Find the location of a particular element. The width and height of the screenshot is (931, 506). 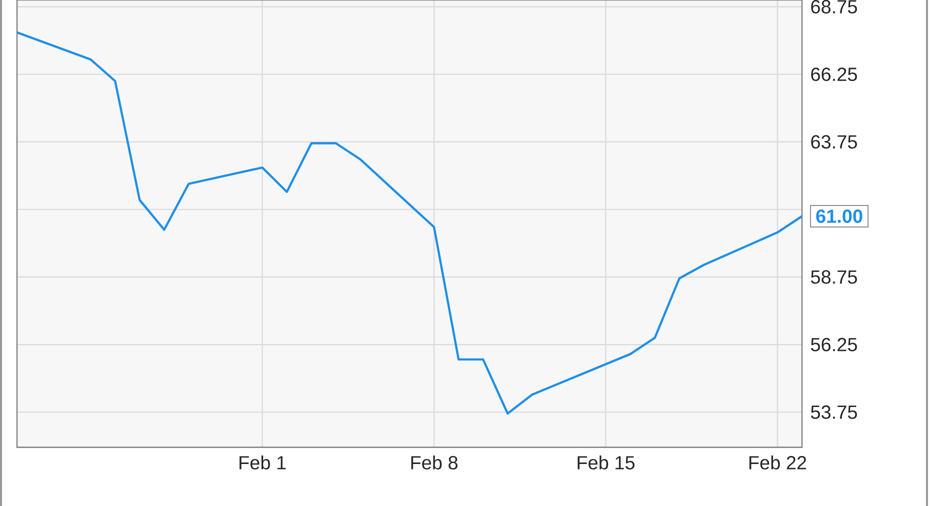

data-label: 61.00 is located at coordinates (839, 216).